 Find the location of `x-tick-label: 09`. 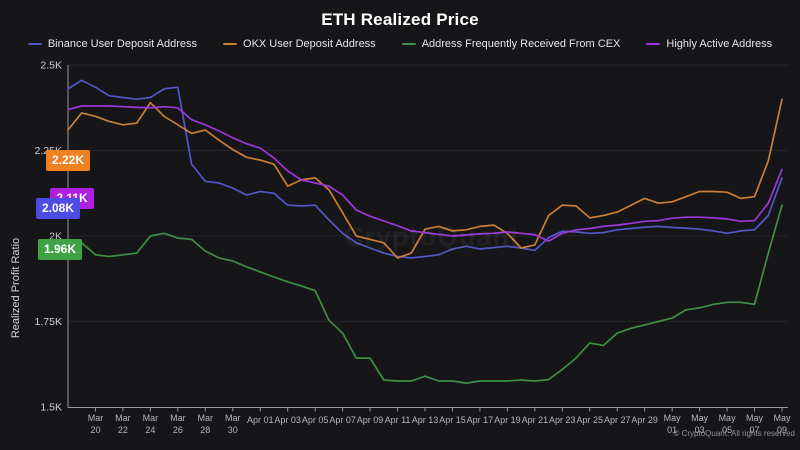

x-tick-label: 09 is located at coordinates (782, 430).